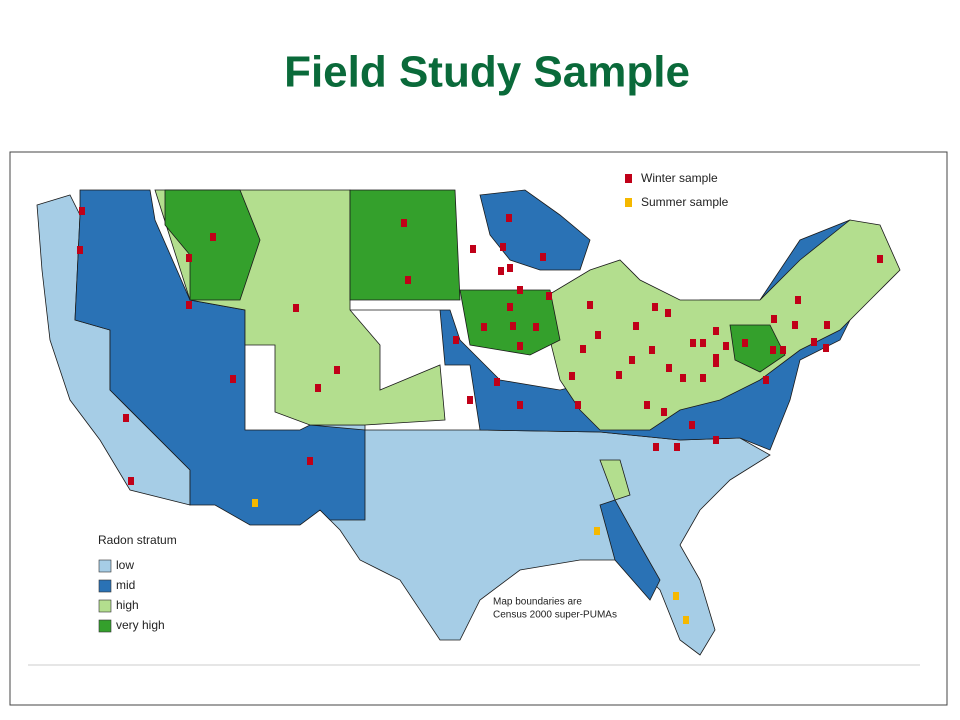 The width and height of the screenshot is (960, 720). What do you see at coordinates (537, 602) in the screenshot?
I see `note: Map boundaries are` at bounding box center [537, 602].